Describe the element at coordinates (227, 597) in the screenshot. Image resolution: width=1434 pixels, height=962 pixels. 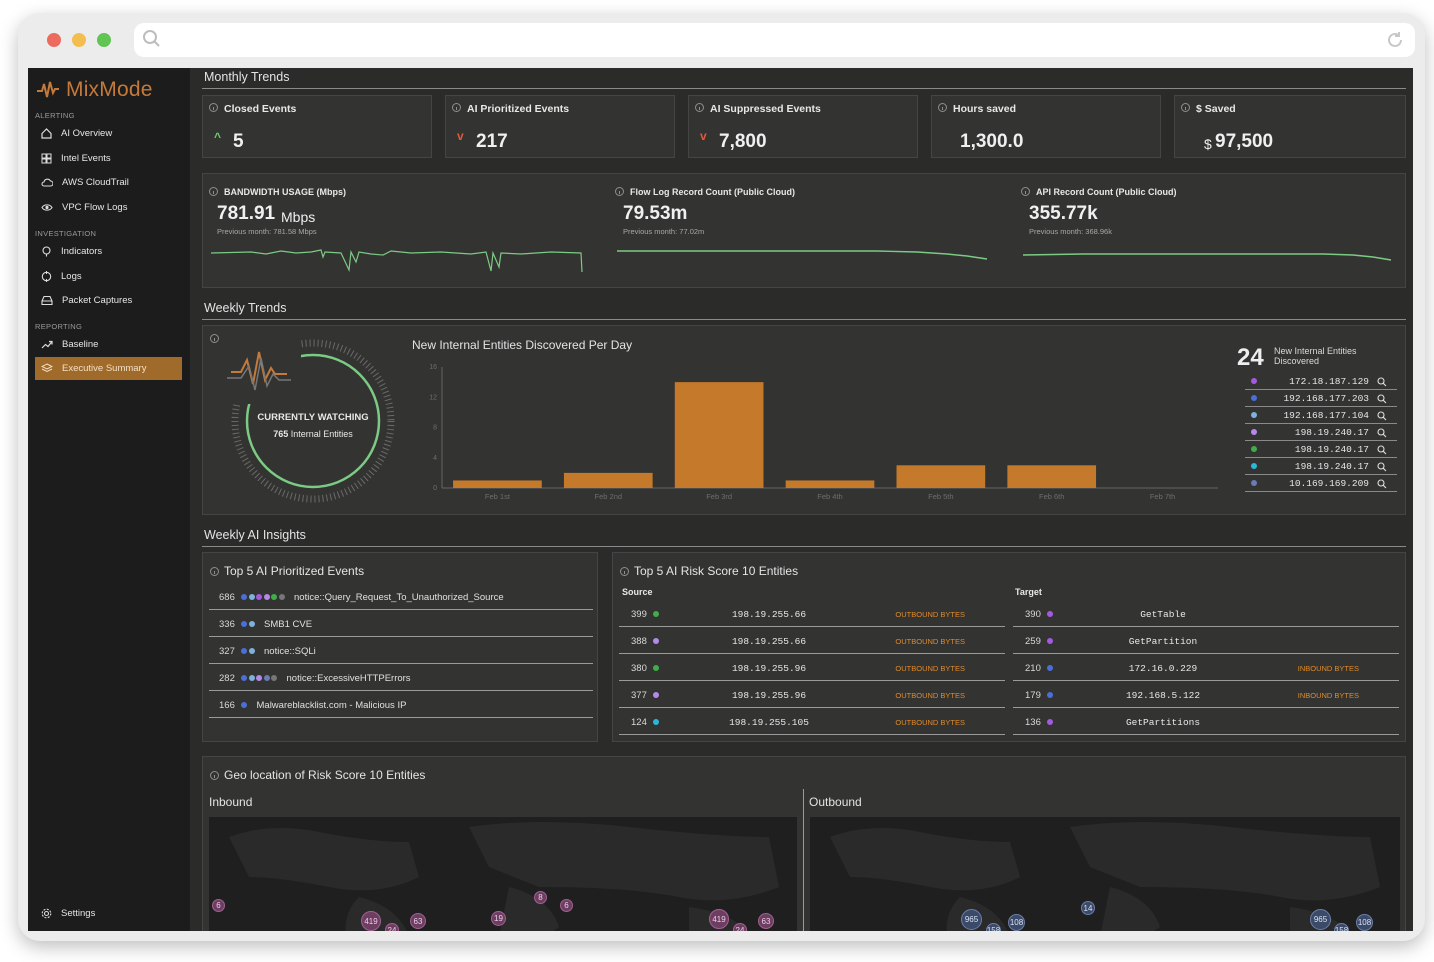
I see `event-count: 686` at that location.